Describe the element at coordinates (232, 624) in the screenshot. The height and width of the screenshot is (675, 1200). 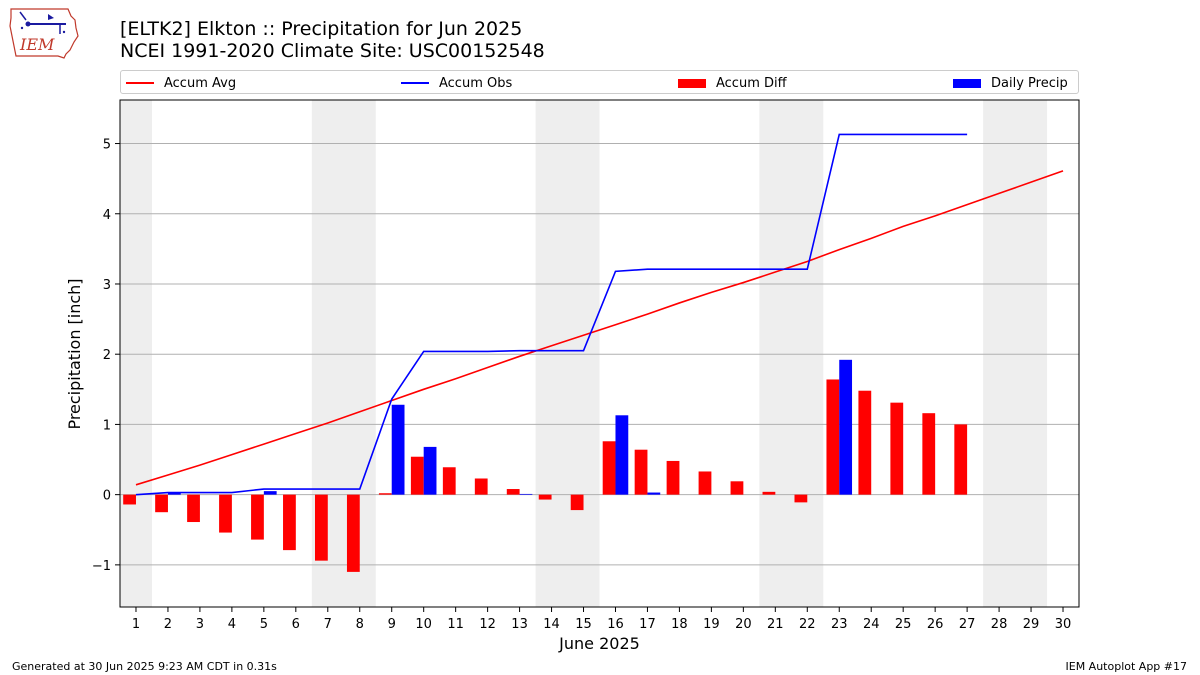
I see `x-tick-label: 4` at that location.